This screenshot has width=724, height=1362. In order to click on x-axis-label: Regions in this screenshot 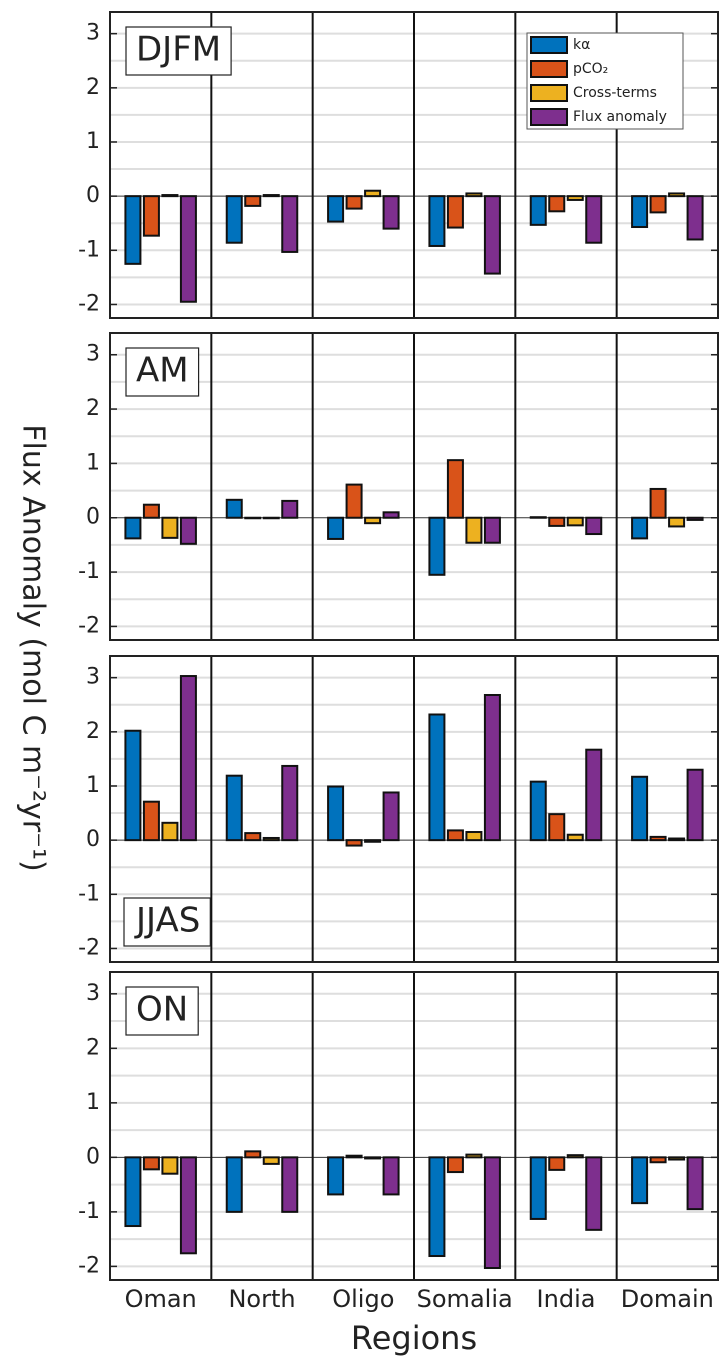, I will do `click(414, 1338)`.